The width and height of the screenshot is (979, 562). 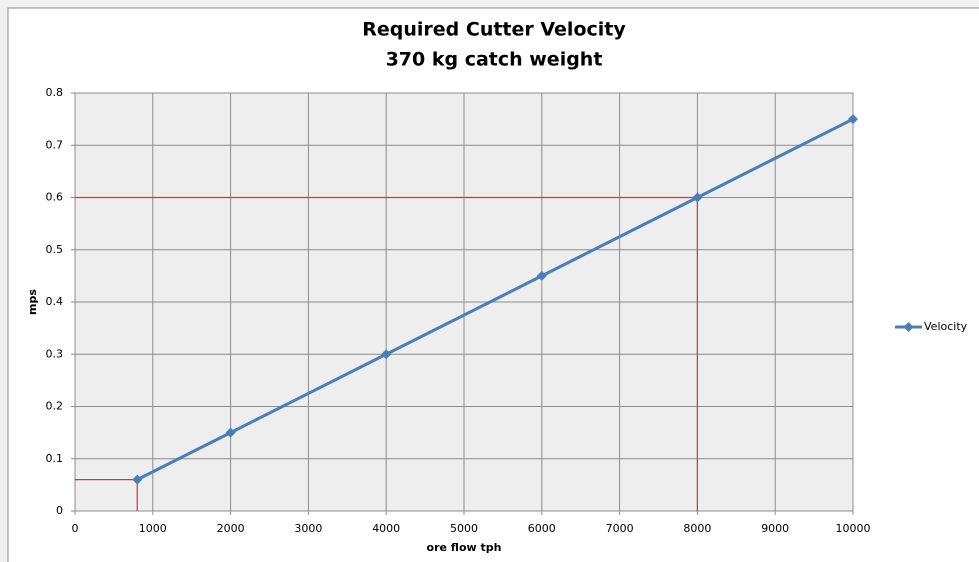 I want to click on x-tick-label: 1000, so click(x=153, y=528).